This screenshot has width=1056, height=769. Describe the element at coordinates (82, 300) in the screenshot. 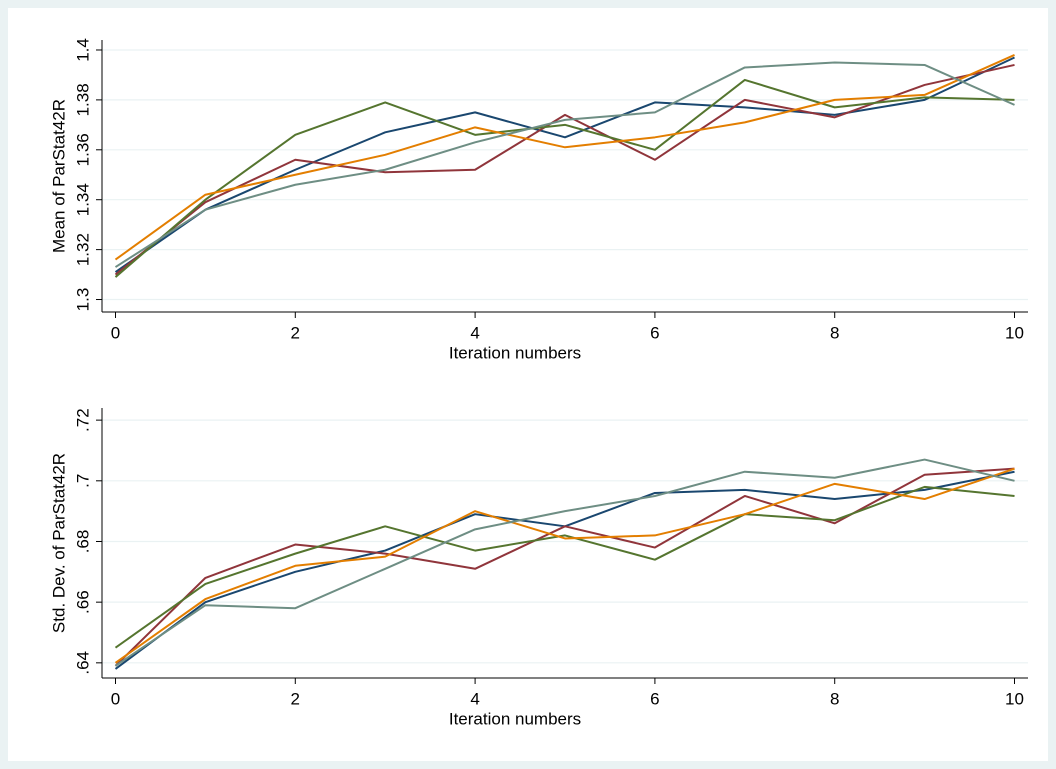

I see `y-tick-label: 1.3` at that location.